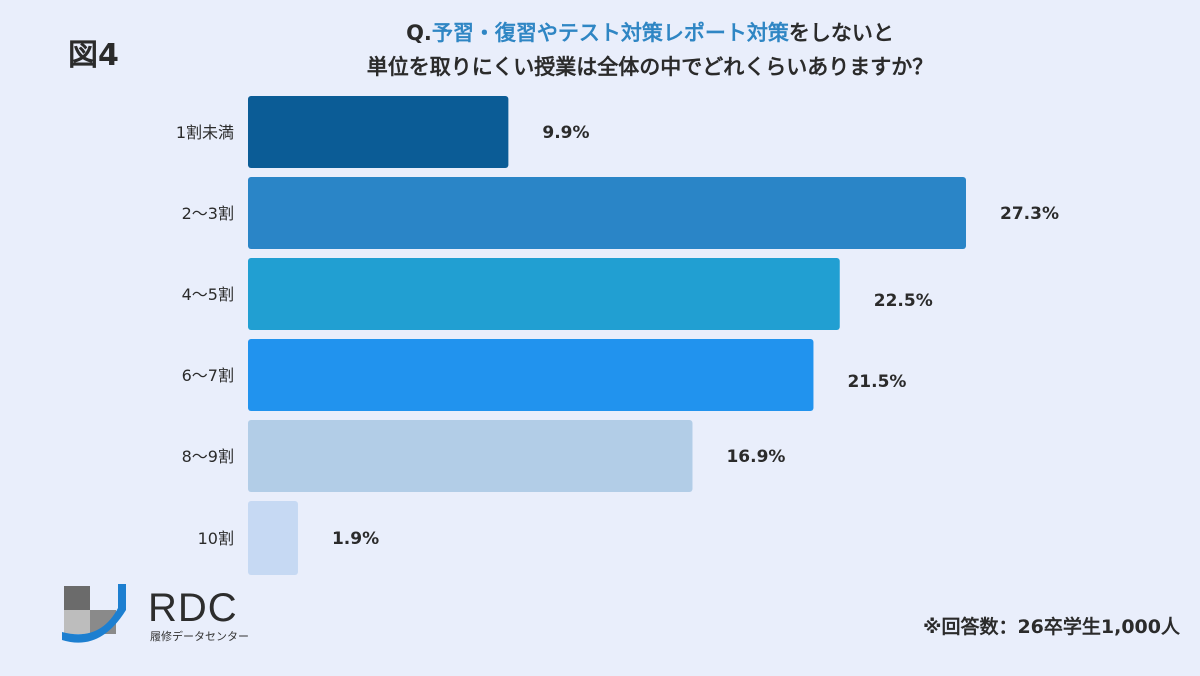  What do you see at coordinates (93, 55) in the screenshot?
I see `figure-label: 図4` at bounding box center [93, 55].